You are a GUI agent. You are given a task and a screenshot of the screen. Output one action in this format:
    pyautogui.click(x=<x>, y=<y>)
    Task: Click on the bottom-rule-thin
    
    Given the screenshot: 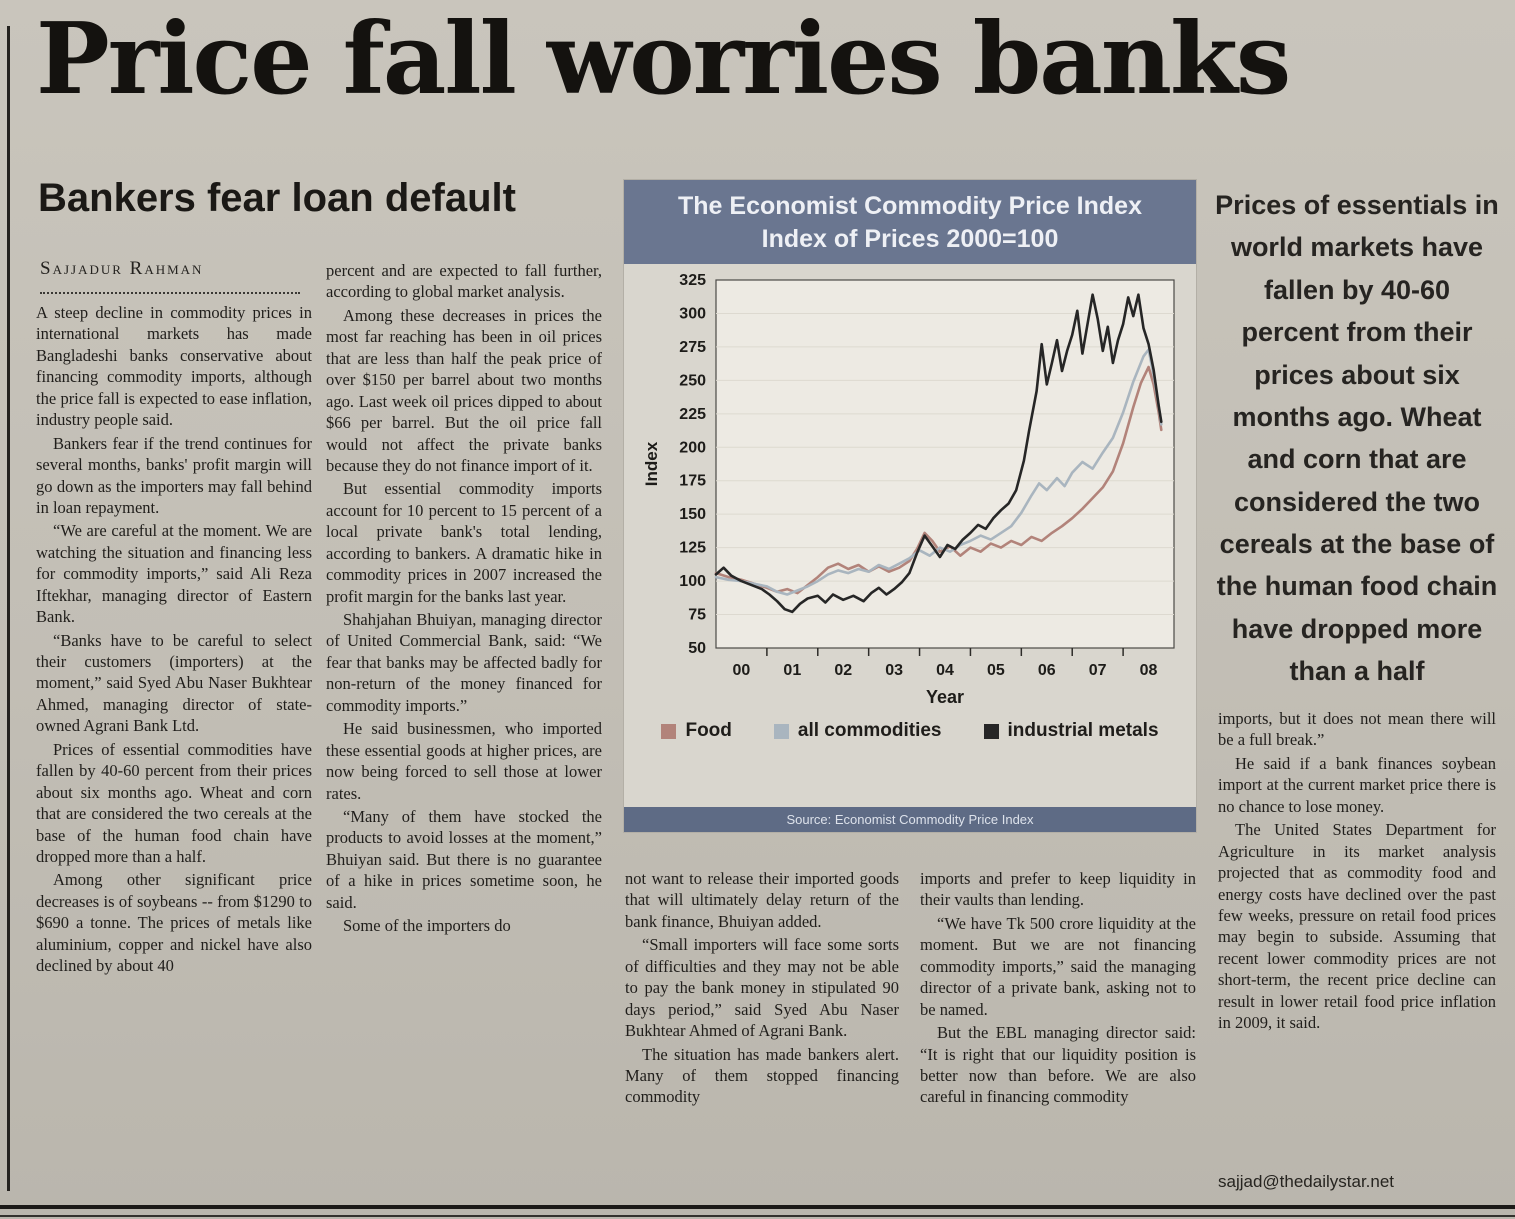 What is the action you would take?
    pyautogui.click(x=757, y=1216)
    